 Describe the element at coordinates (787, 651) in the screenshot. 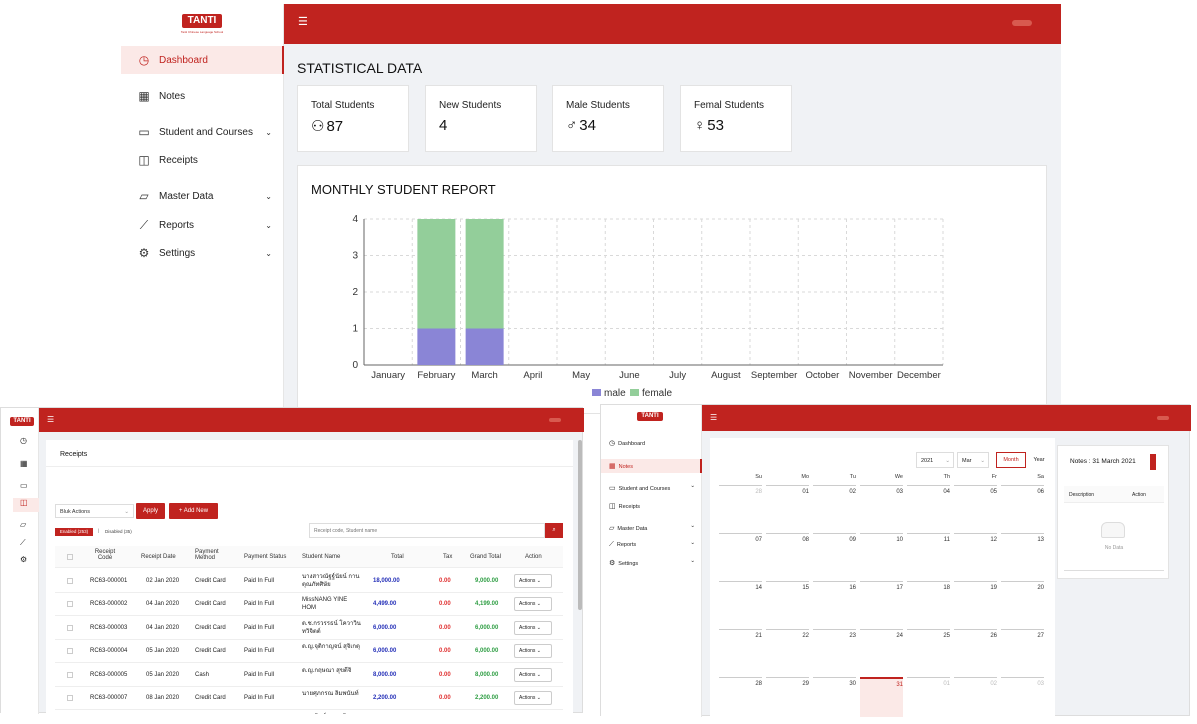

I see `calendar-day-cell: 22` at that location.